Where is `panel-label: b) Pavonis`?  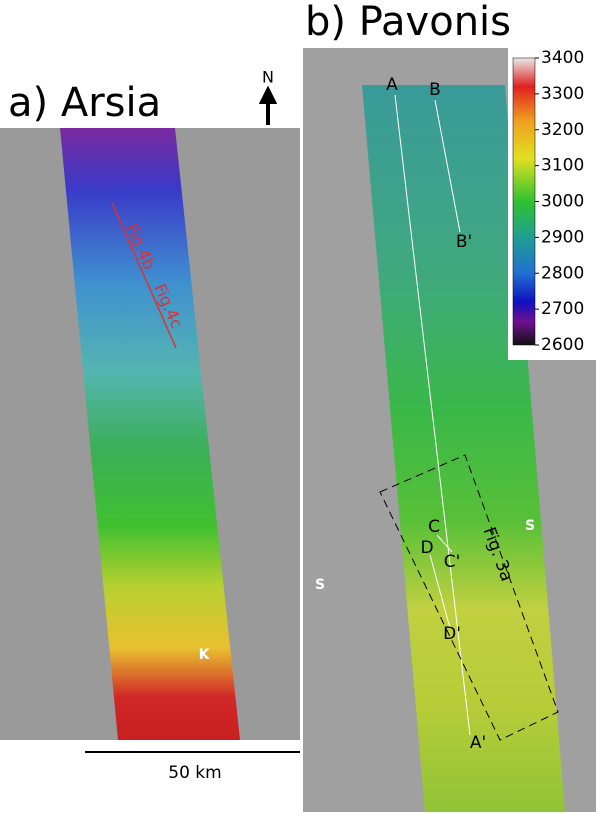 panel-label: b) Pavonis is located at coordinates (408, 22).